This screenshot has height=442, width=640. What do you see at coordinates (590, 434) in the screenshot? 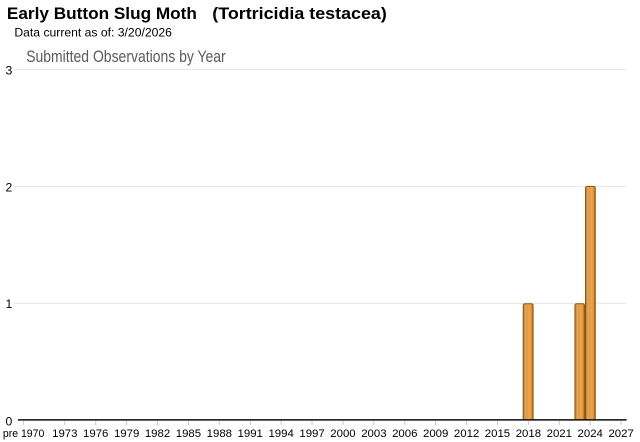
I see `svg-text: 2024` at bounding box center [590, 434].